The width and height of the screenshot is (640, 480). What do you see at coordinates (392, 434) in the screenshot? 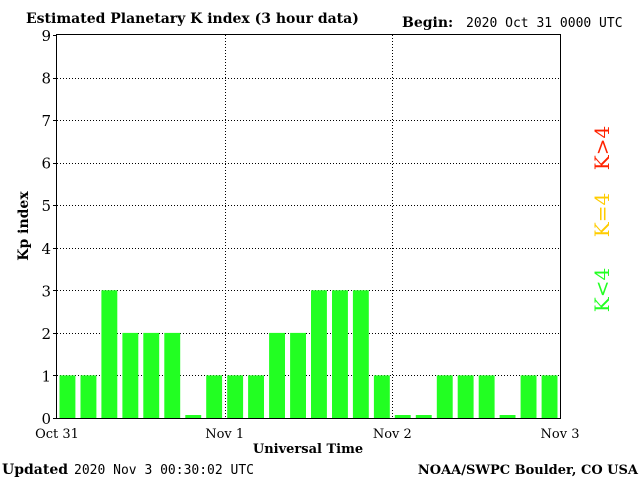
I see `x-tick-label: Nov 2` at bounding box center [392, 434].